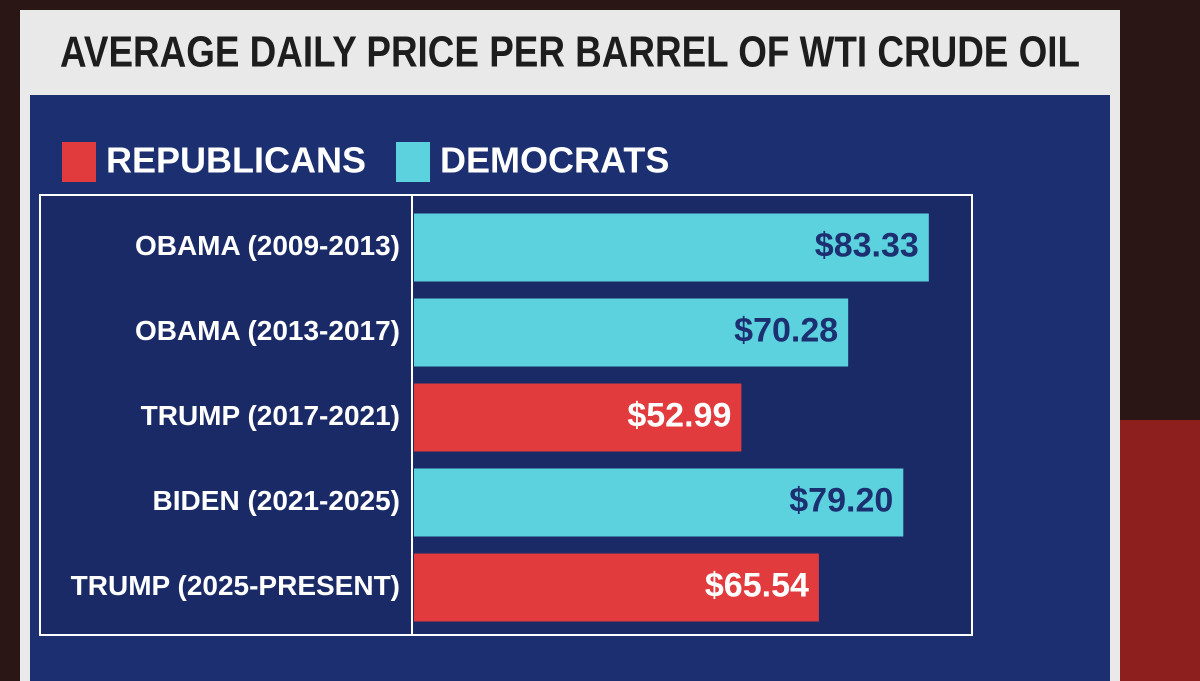 Image resolution: width=1200 pixels, height=681 pixels. I want to click on value-label: $65.54, so click(757, 585).